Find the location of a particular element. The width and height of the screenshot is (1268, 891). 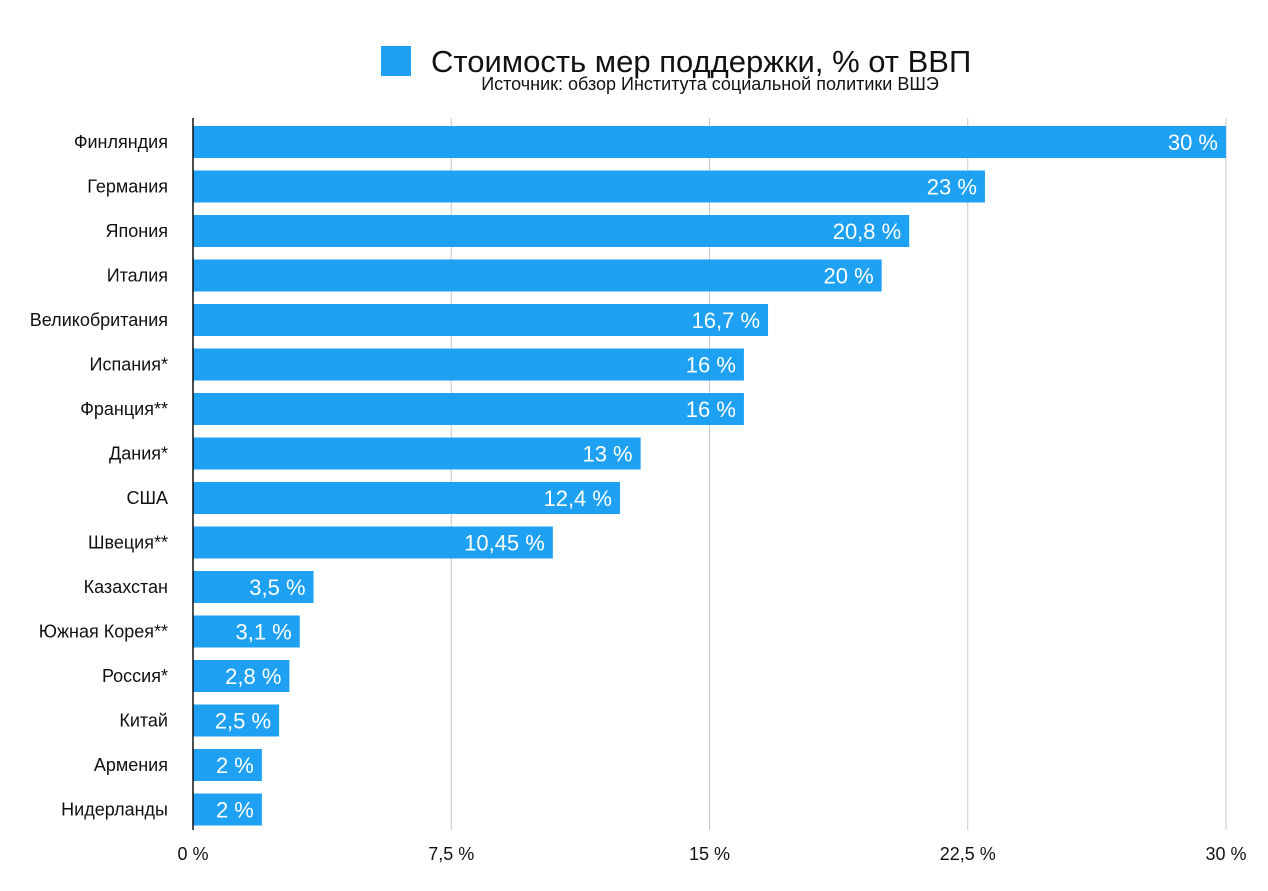

bar-value-label: 10,45 % is located at coordinates (504, 543).